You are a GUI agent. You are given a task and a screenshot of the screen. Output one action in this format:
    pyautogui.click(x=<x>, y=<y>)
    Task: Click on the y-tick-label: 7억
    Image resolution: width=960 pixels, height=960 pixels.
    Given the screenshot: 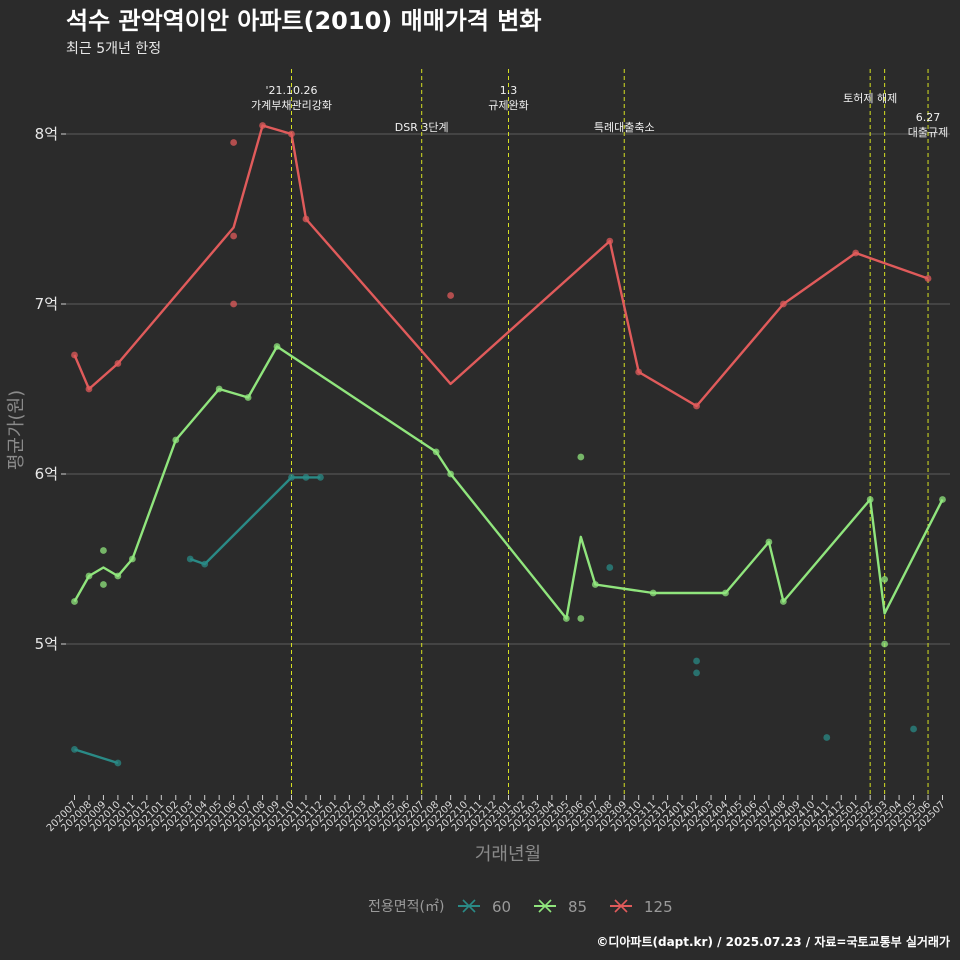 What is the action you would take?
    pyautogui.click(x=46, y=304)
    